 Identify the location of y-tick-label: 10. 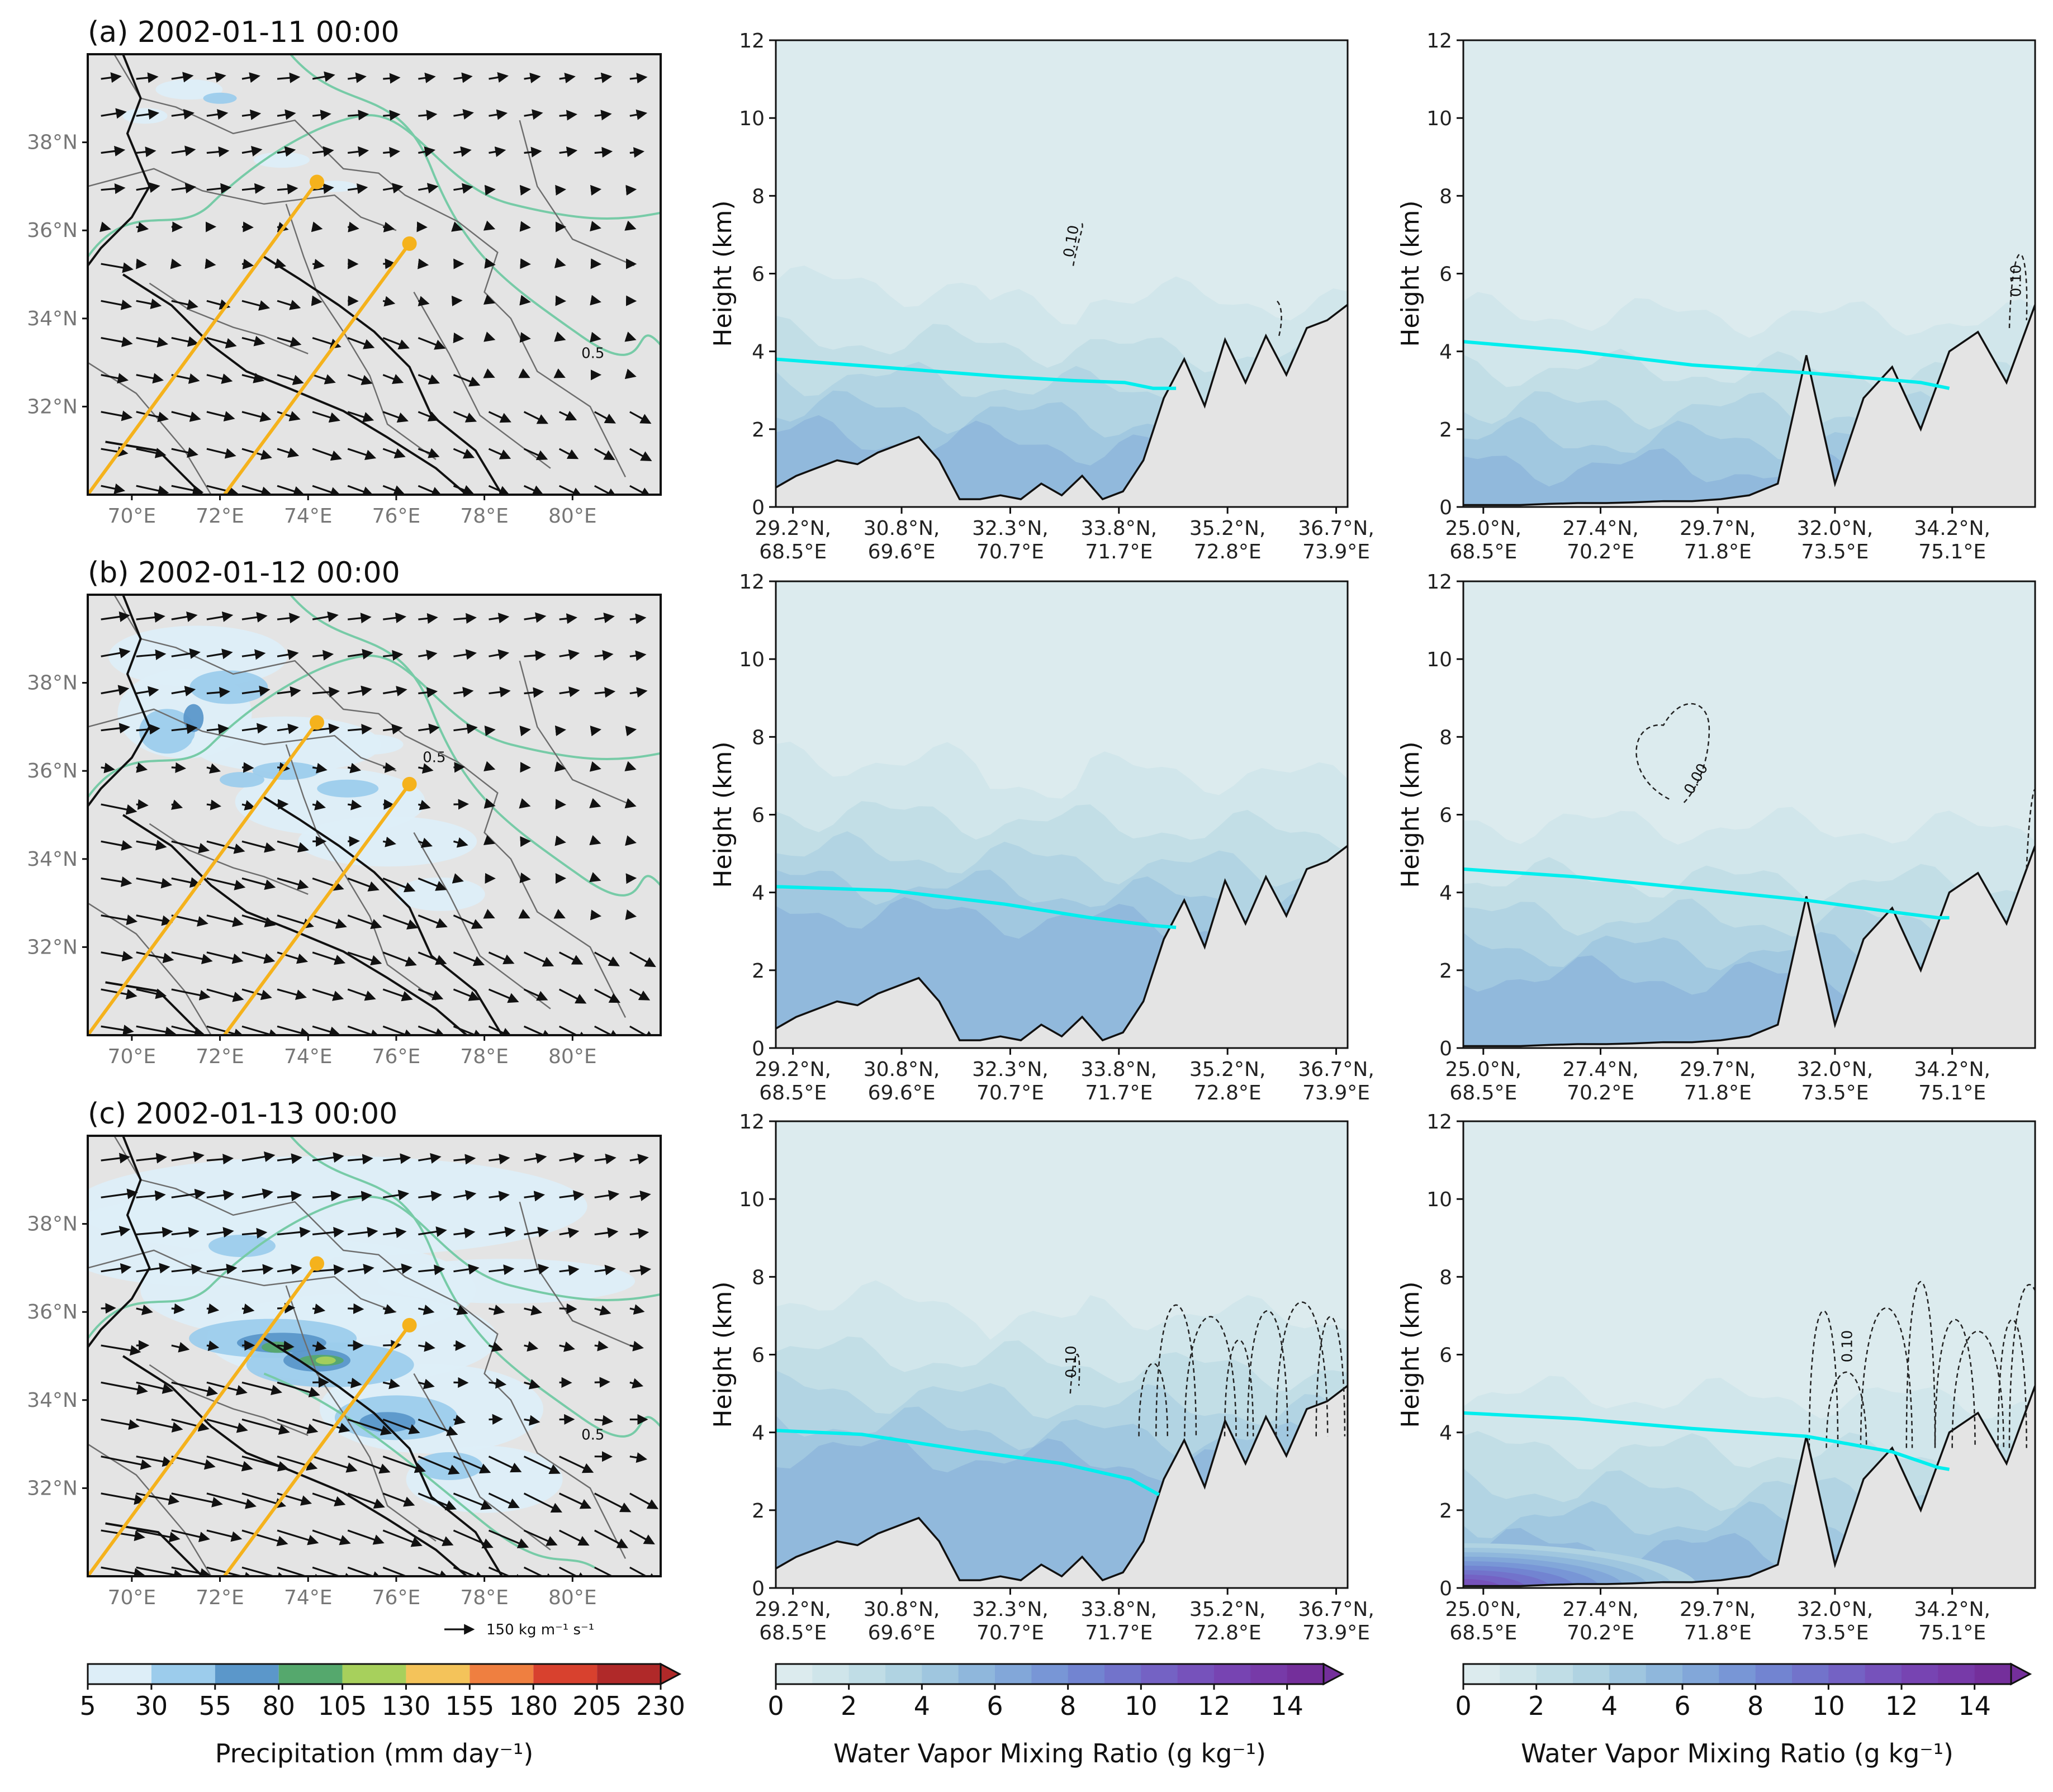
(1439, 1199).